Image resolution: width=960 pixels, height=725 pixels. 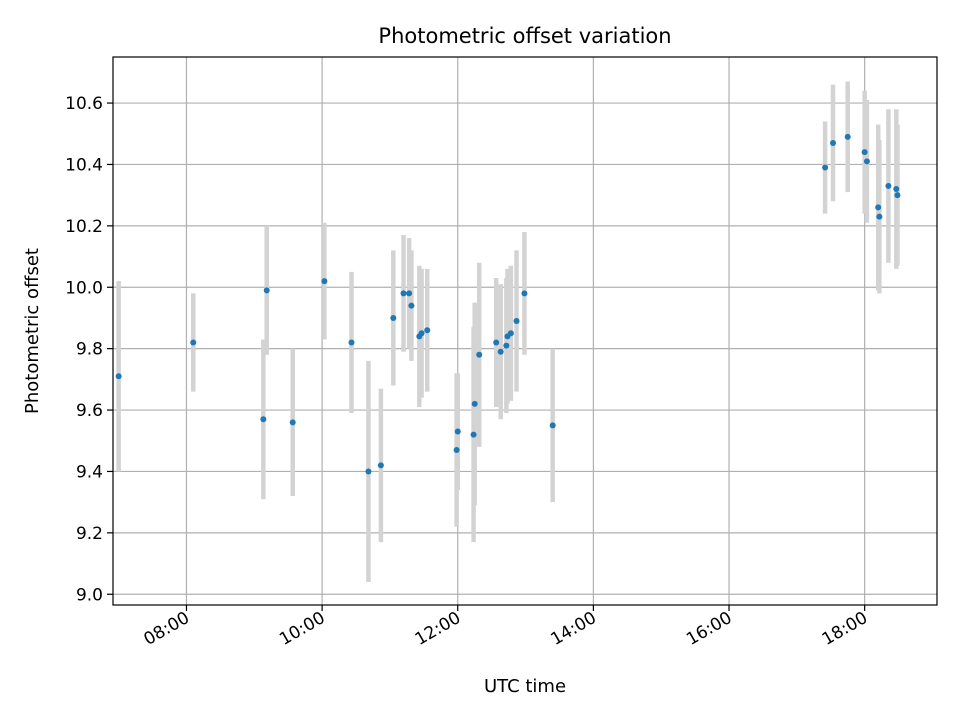 I want to click on x-tick-label: 14:00, so click(x=573, y=629).